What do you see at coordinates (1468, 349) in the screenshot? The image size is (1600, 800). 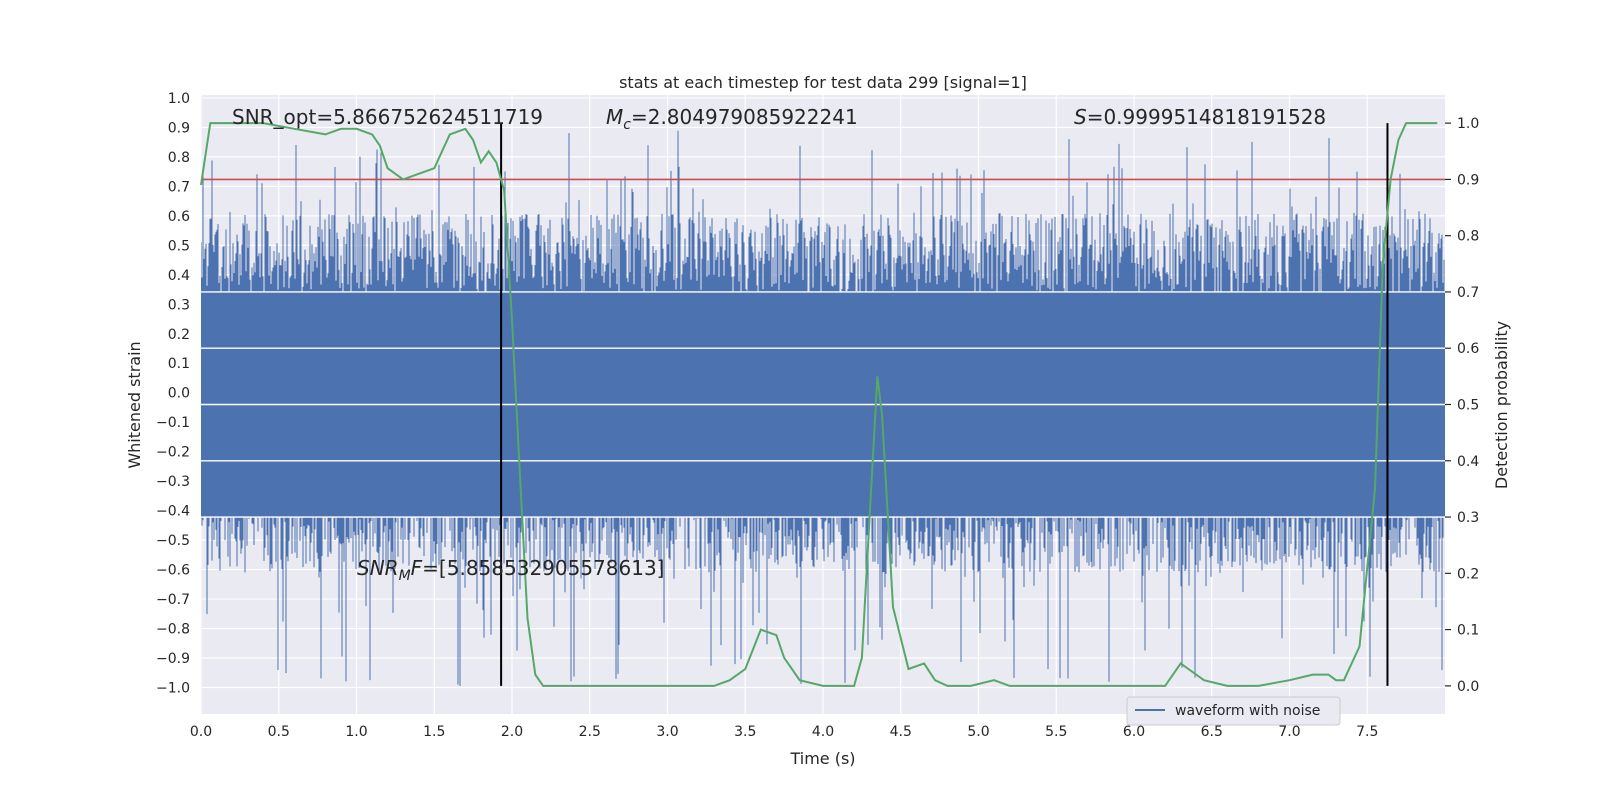 I see `right-tick-label: 0.6` at bounding box center [1468, 349].